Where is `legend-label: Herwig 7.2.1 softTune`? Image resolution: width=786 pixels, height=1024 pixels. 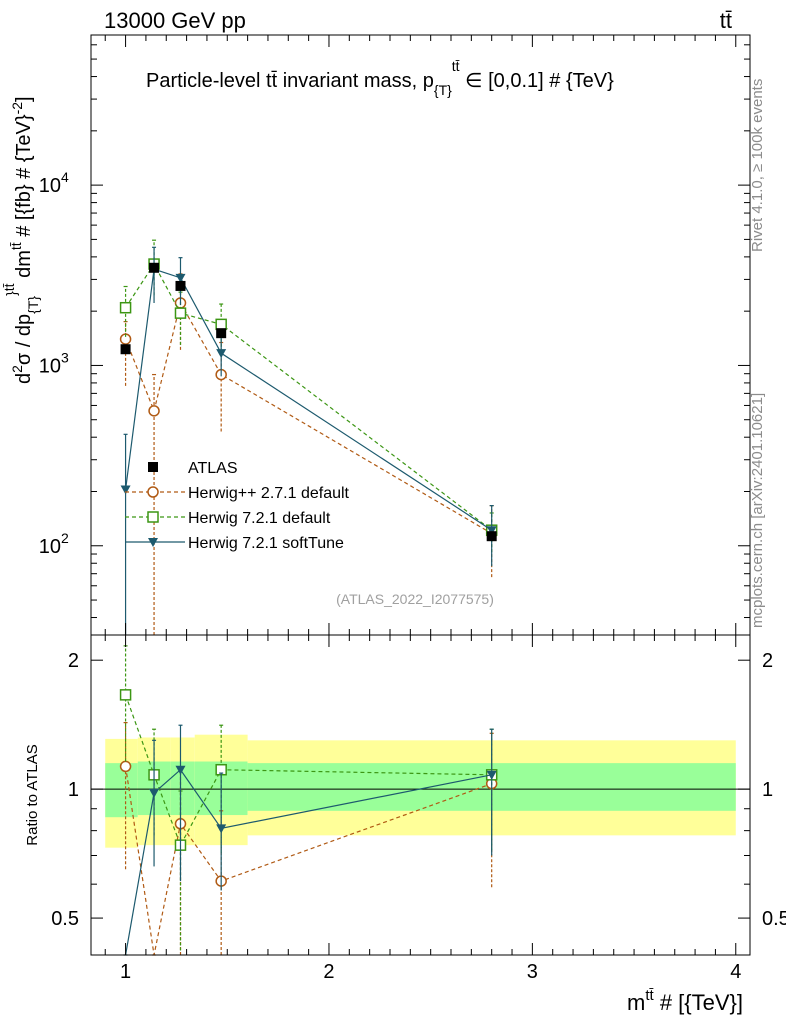 legend-label: Herwig 7.2.1 softTune is located at coordinates (266, 543).